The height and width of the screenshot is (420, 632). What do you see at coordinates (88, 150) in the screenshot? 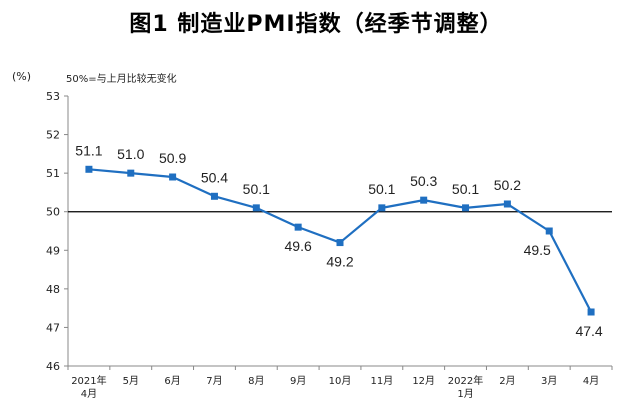
I see `data-label: 51.1` at bounding box center [88, 150].